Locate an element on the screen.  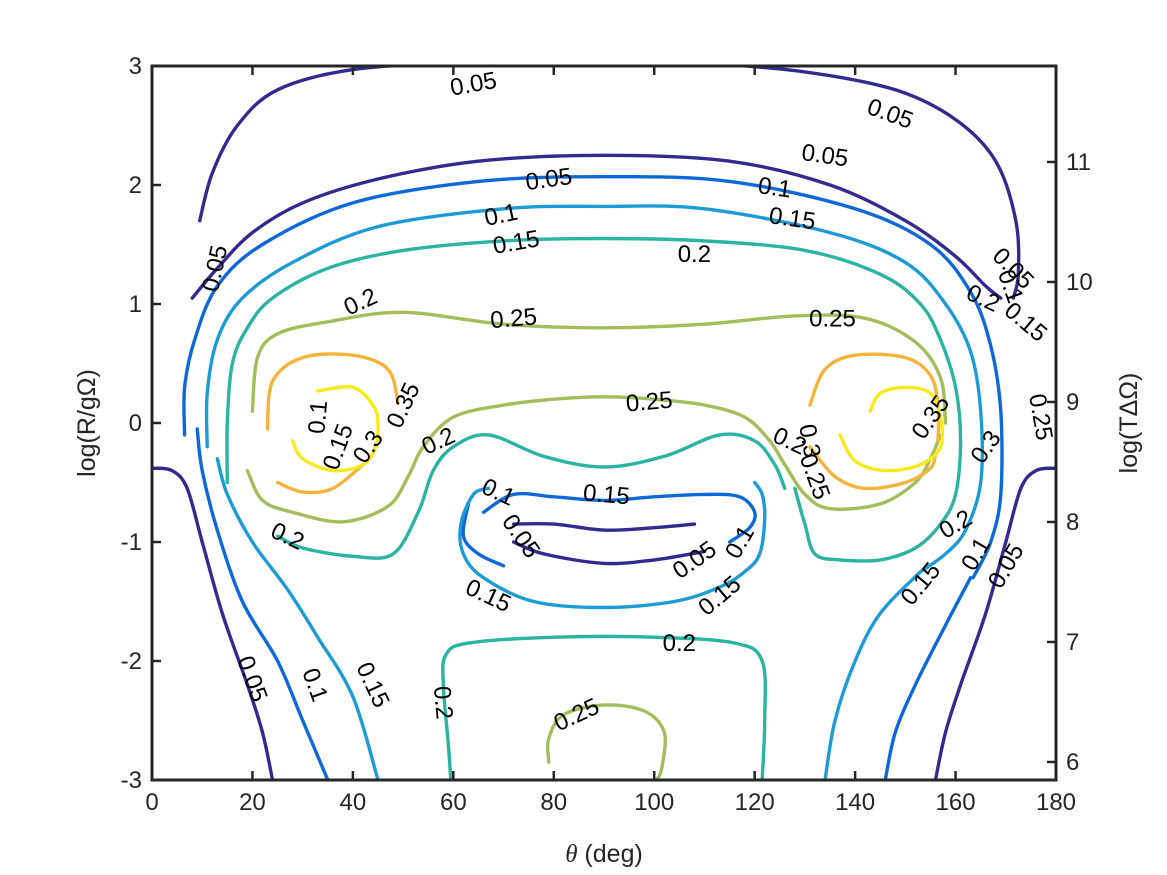
y-tick-label: 2 is located at coordinates (135, 185).